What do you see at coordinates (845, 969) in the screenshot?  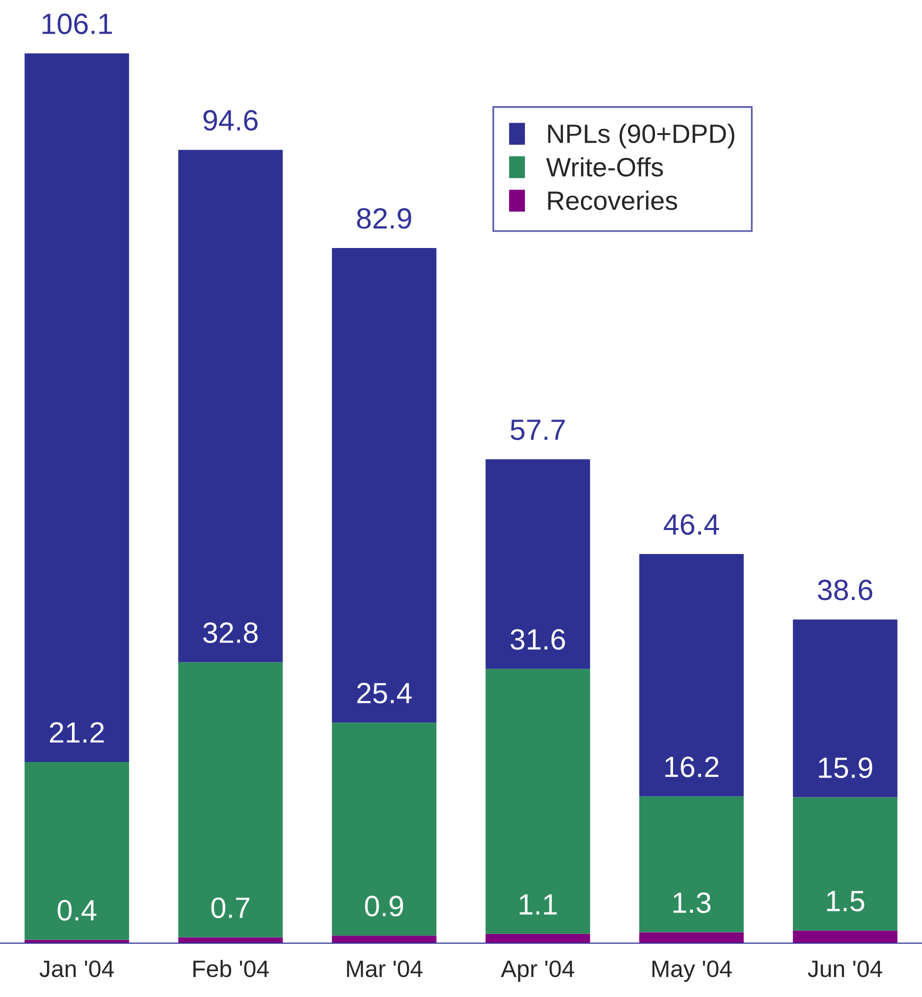 I see `x-tick-label: Jun '04` at bounding box center [845, 969].